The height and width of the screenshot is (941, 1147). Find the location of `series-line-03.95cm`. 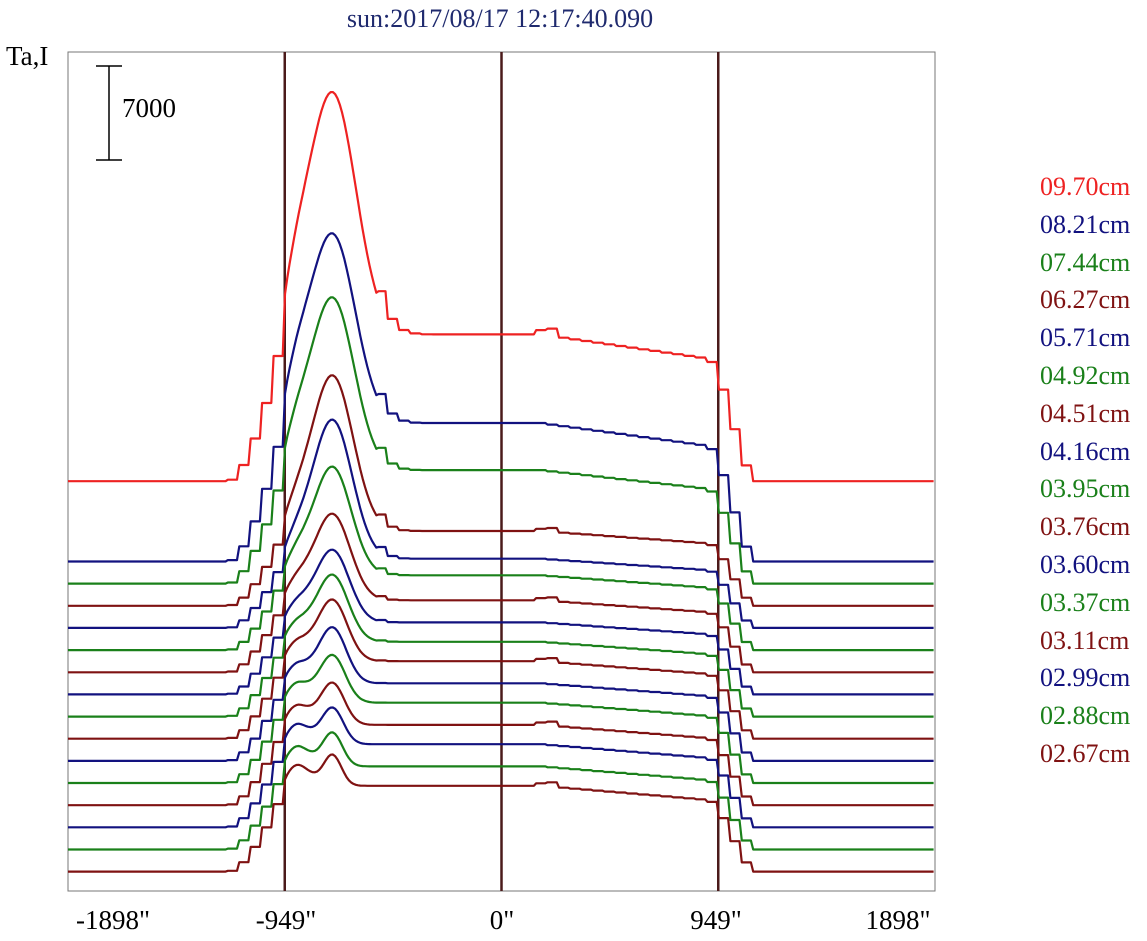

series-line-03.95cm is located at coordinates (501, 645).